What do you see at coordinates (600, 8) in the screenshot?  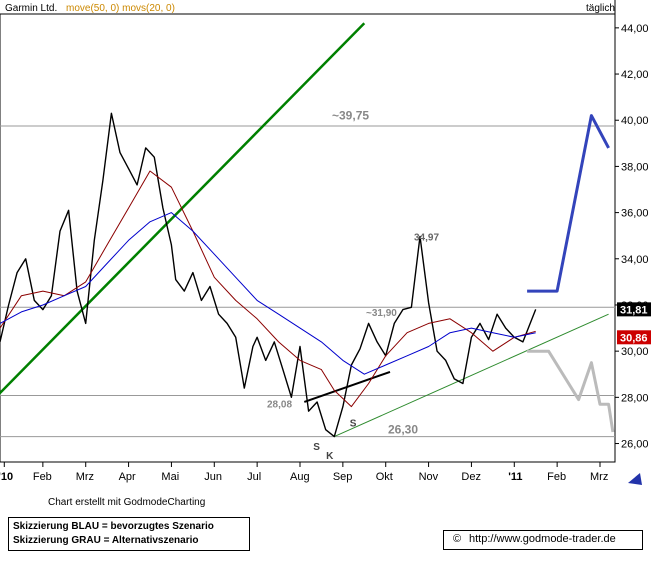 I see `interval-label: täglich` at bounding box center [600, 8].